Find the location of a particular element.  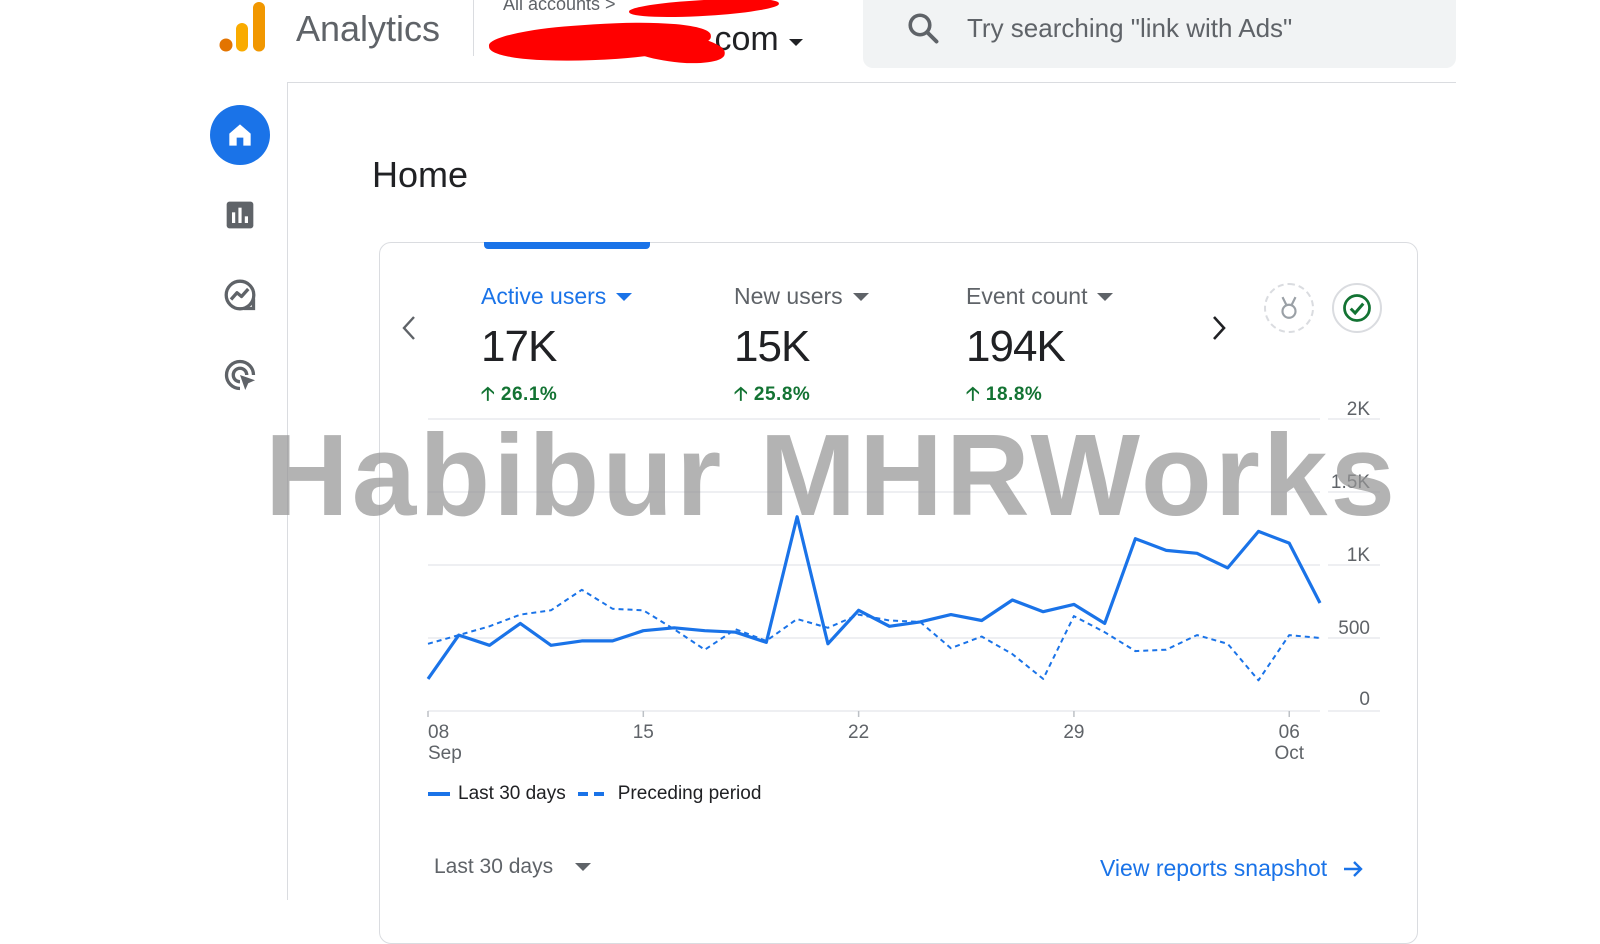

explore-icon is located at coordinates (240, 295).